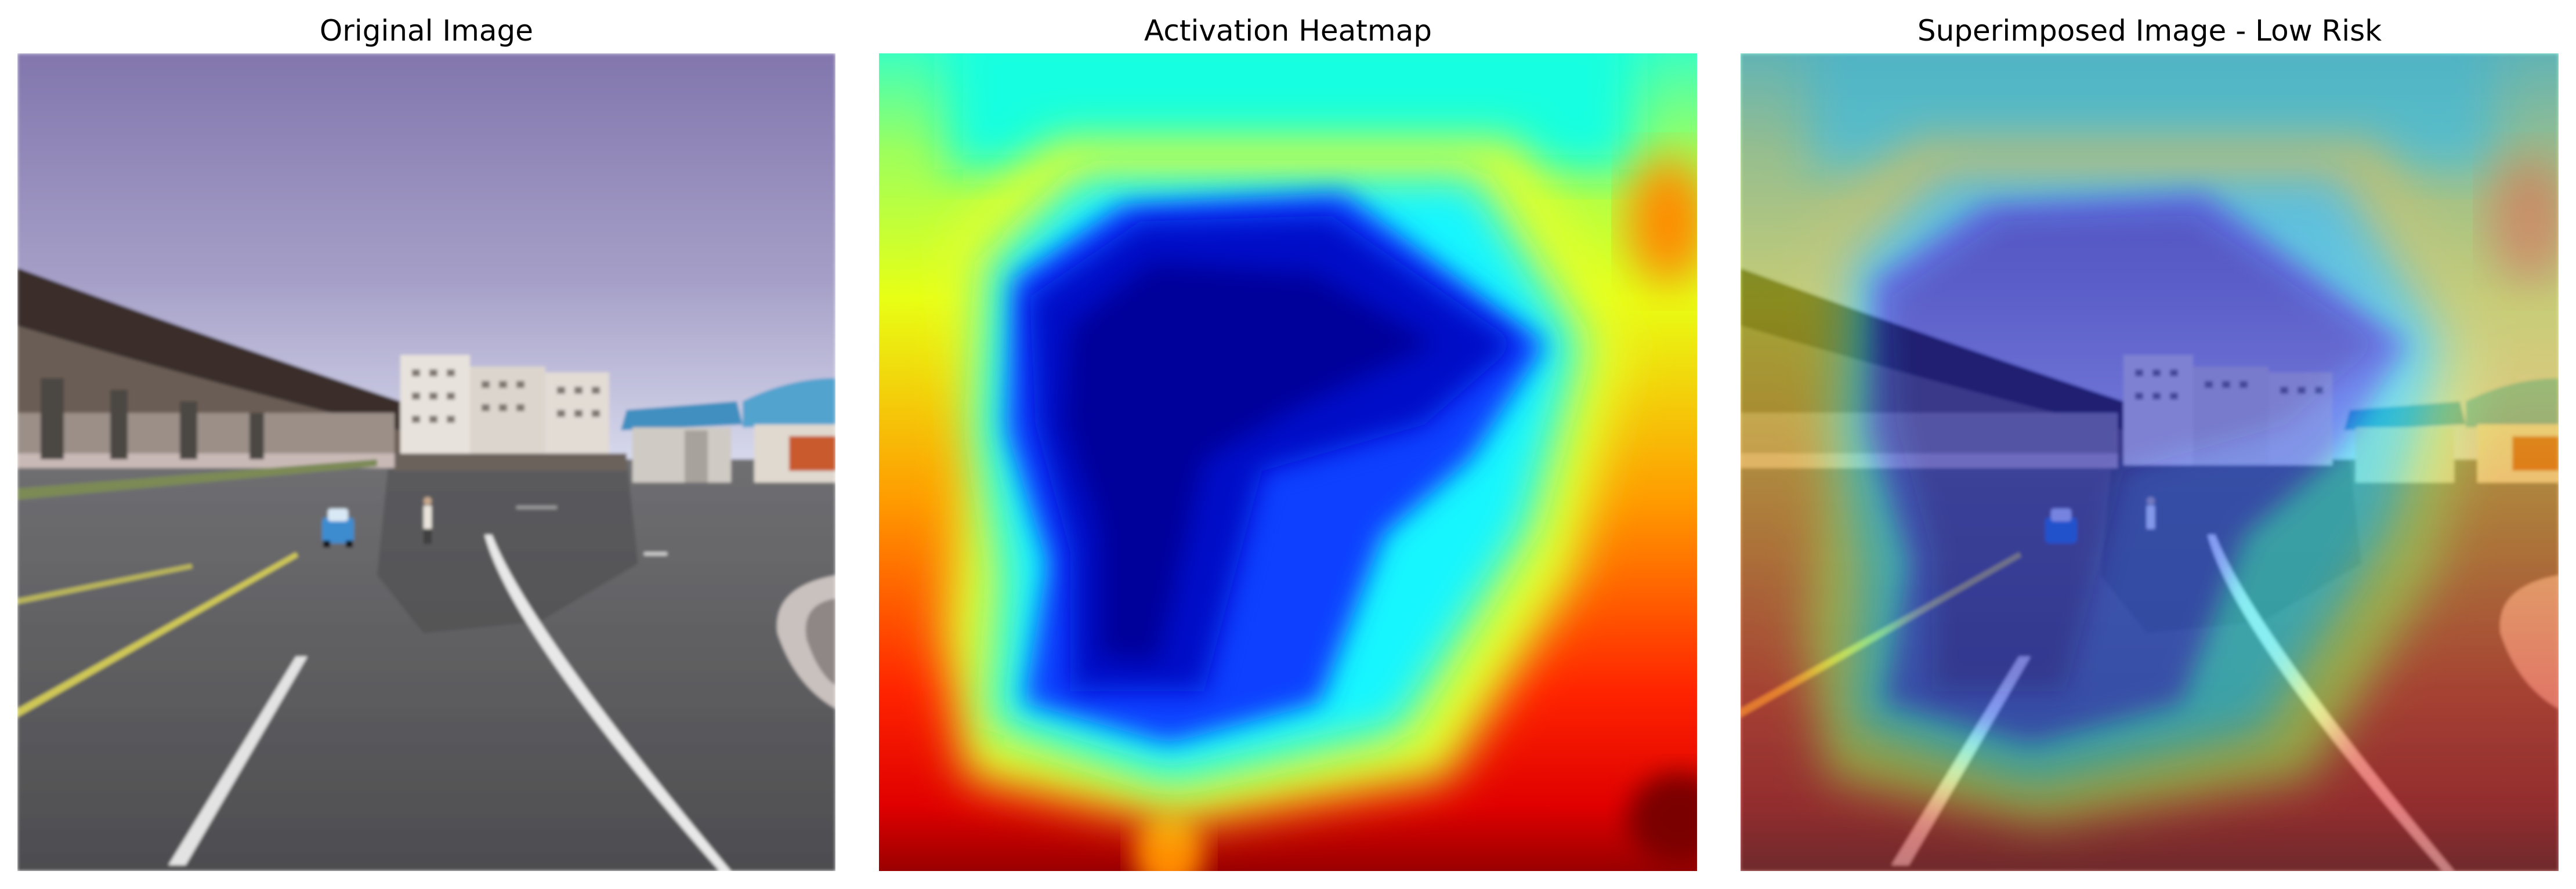 This screenshot has height=889, width=2576. What do you see at coordinates (426, 31) in the screenshot?
I see `panel-title-original: Original Image` at bounding box center [426, 31].